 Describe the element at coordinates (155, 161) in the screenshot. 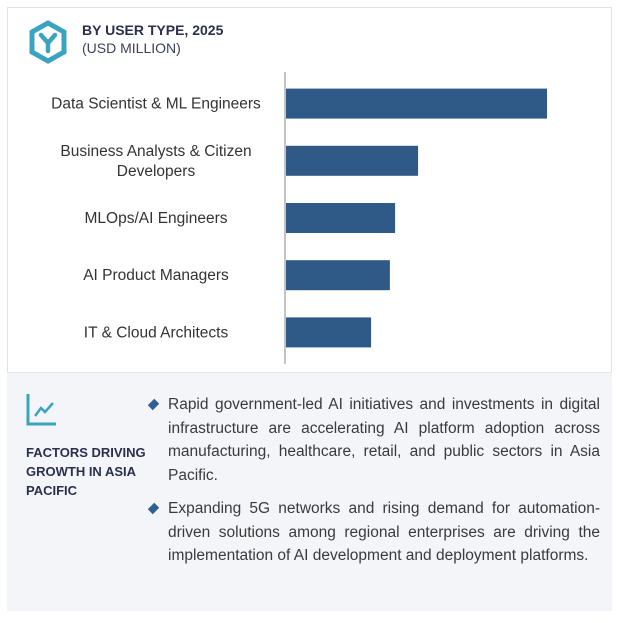

I see `category-label: Business Analysts & Citizen Developers` at that location.